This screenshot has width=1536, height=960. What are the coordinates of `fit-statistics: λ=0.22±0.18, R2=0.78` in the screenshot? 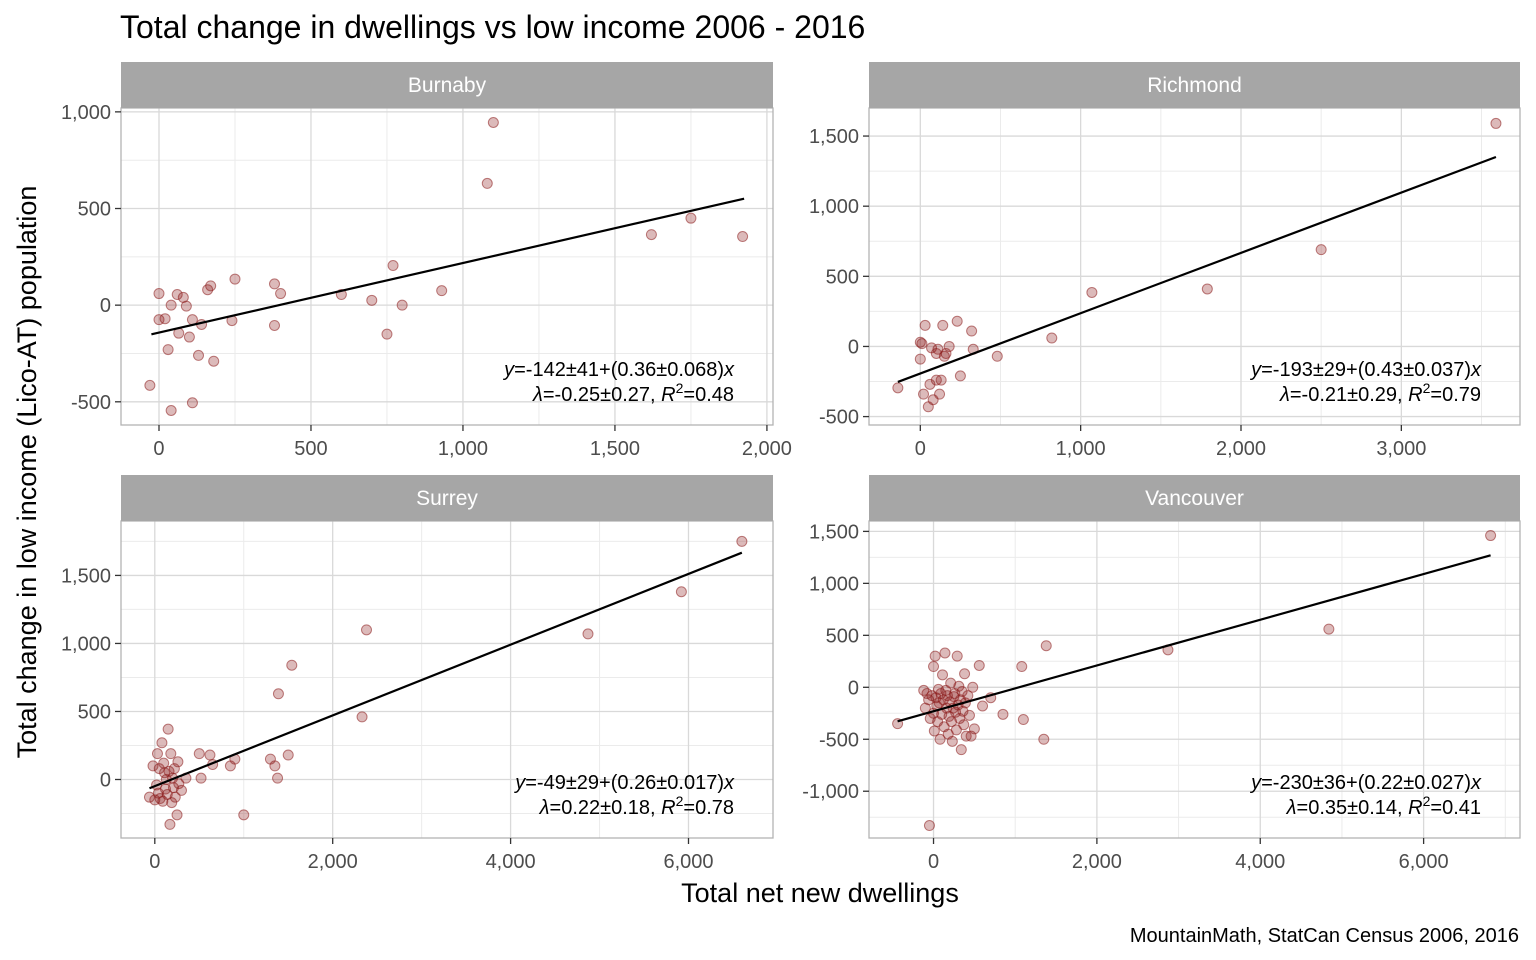 It's located at (636, 806).